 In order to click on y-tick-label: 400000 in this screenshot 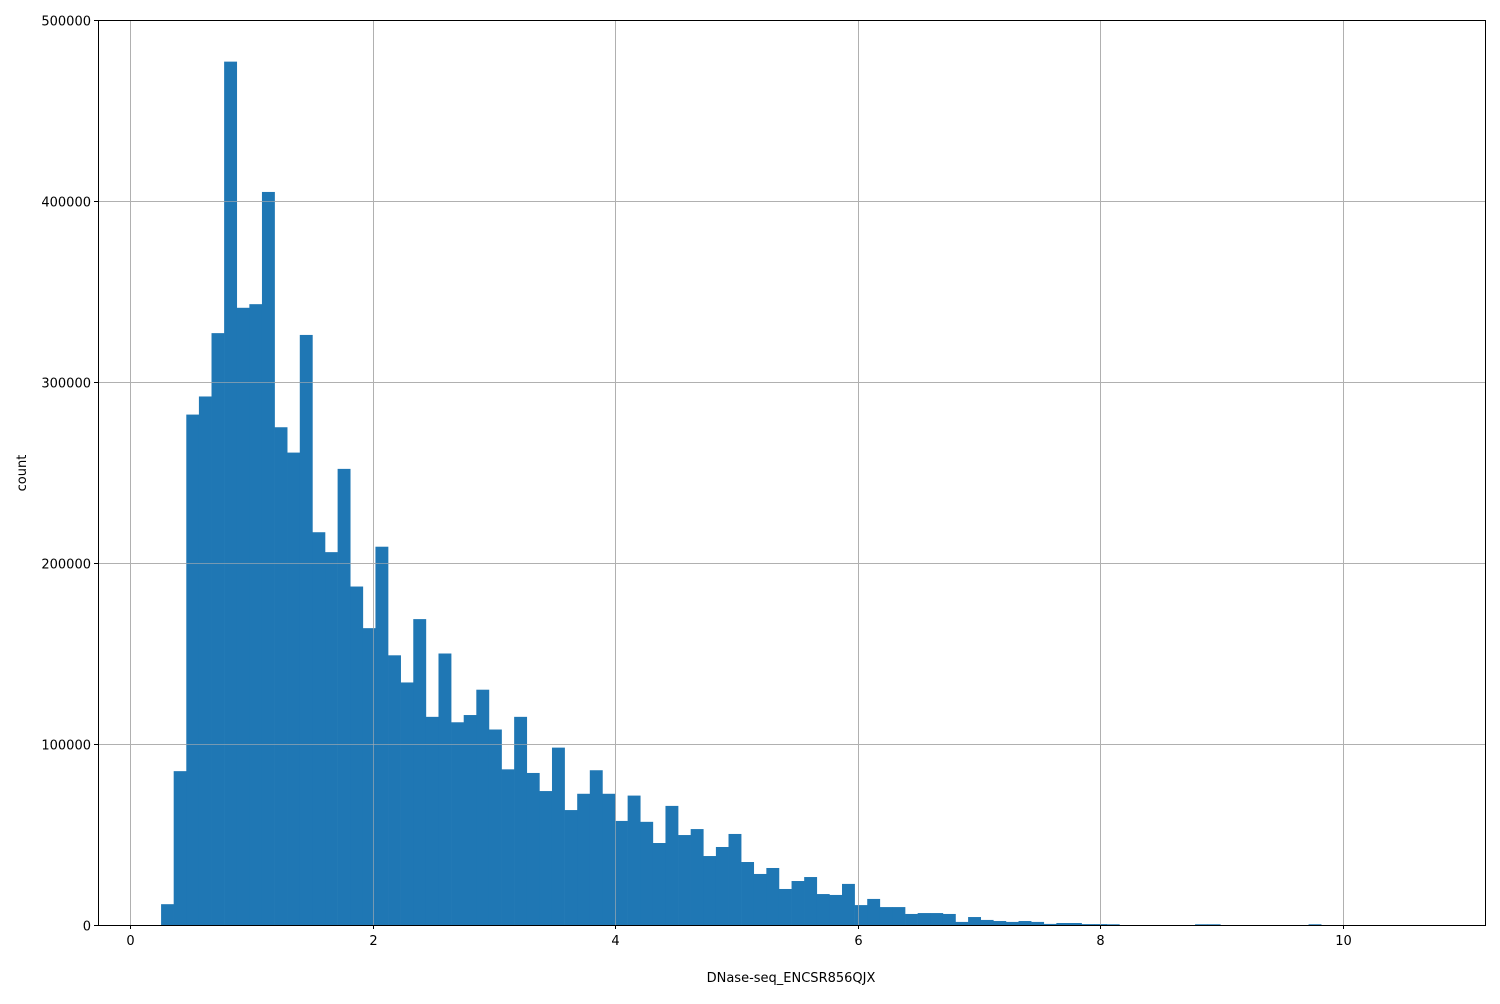, I will do `click(66, 203)`.